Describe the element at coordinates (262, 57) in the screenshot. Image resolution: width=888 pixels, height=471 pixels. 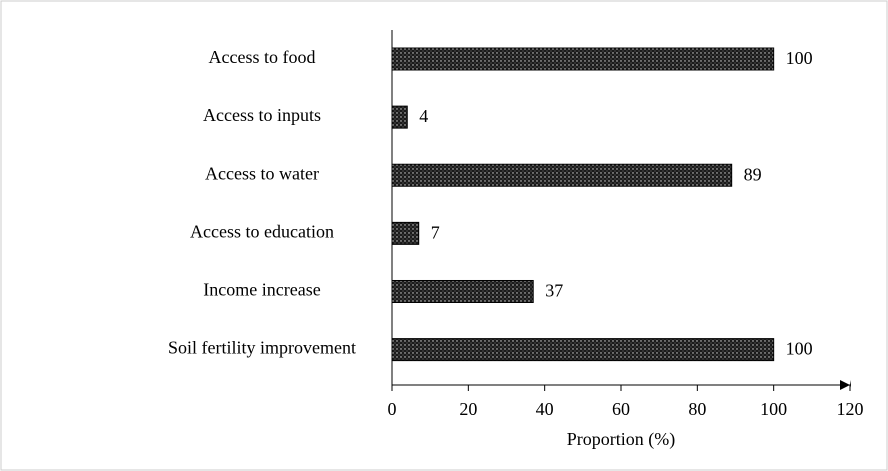
I see `y-tick-label: Access to food` at that location.